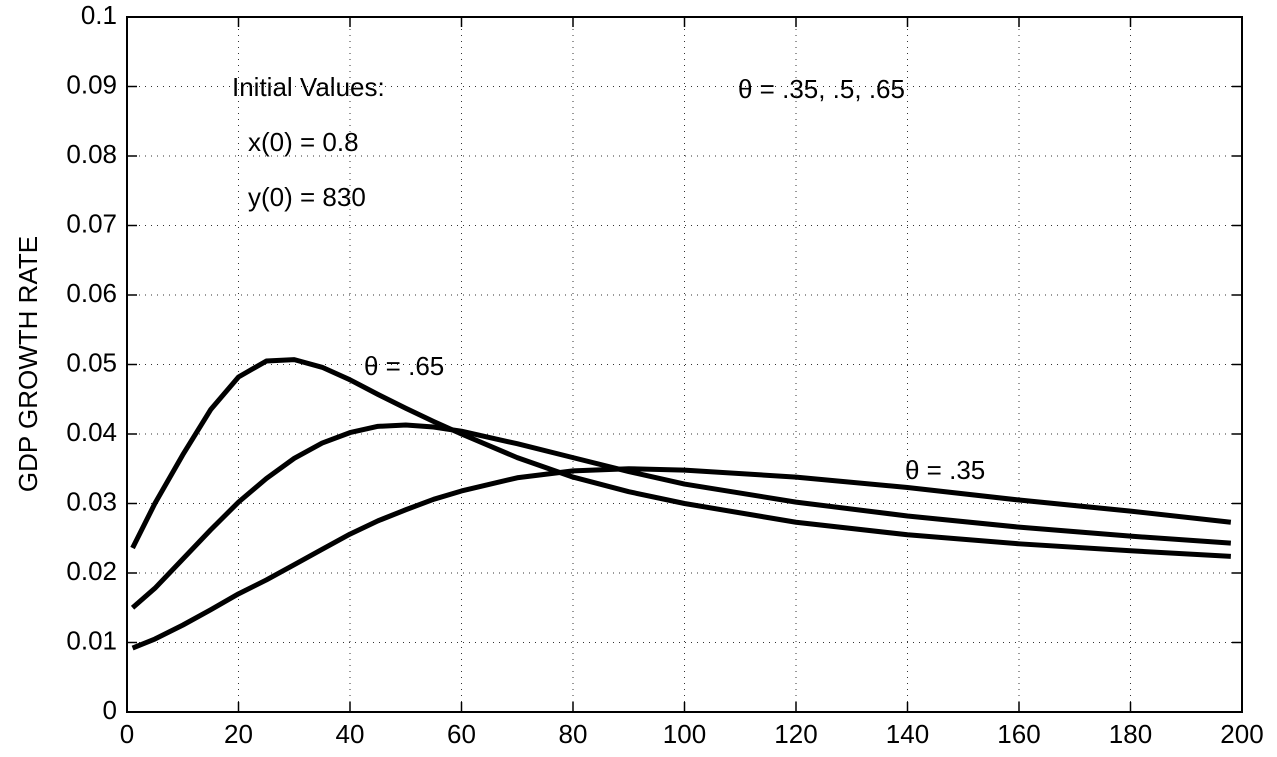  What do you see at coordinates (91, 154) in the screenshot?
I see `y-tick-label: 0.08` at bounding box center [91, 154].